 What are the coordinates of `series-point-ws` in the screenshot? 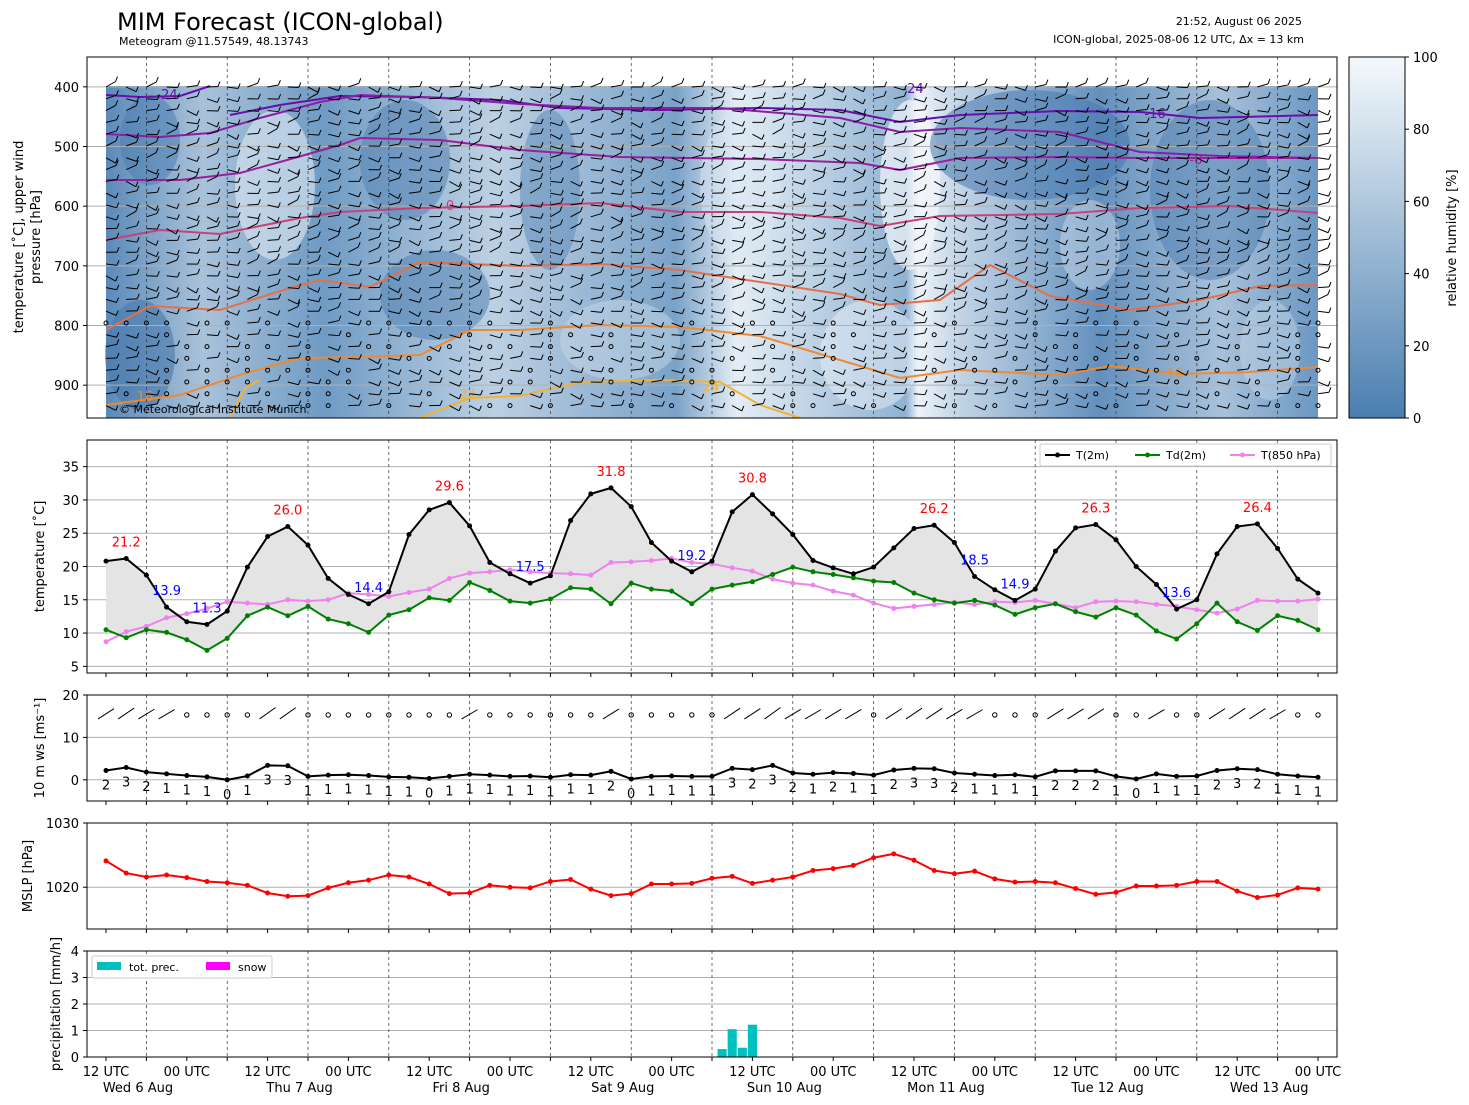 It's located at (1096, 771).